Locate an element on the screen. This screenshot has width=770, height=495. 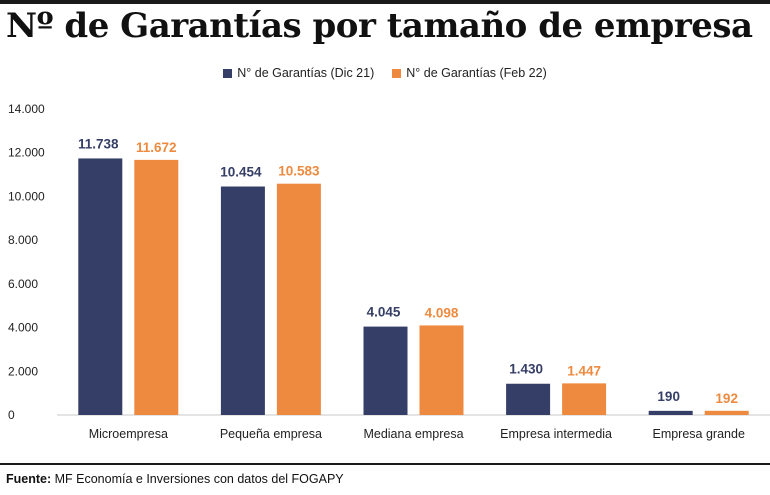
x-tick-label: Empresa grande is located at coordinates (698, 434).